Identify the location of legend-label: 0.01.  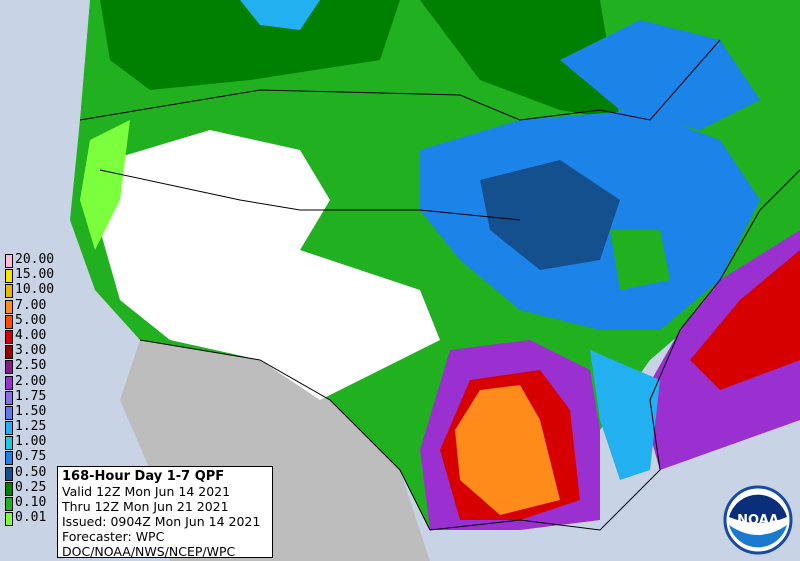
(31, 518).